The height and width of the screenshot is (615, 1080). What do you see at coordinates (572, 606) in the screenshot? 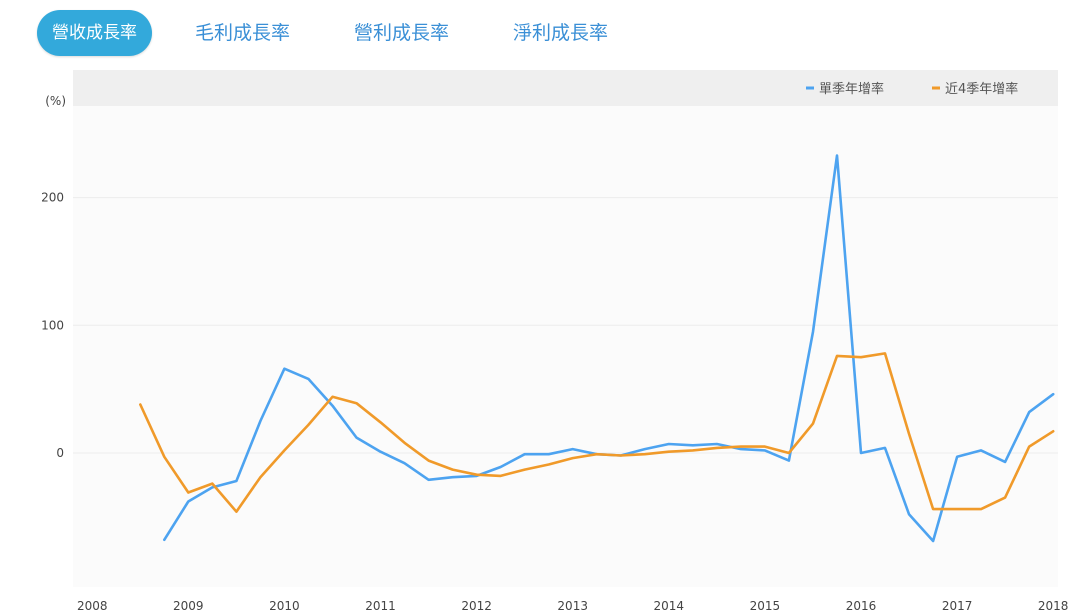
I see `x-tick-label: 2013` at bounding box center [572, 606].